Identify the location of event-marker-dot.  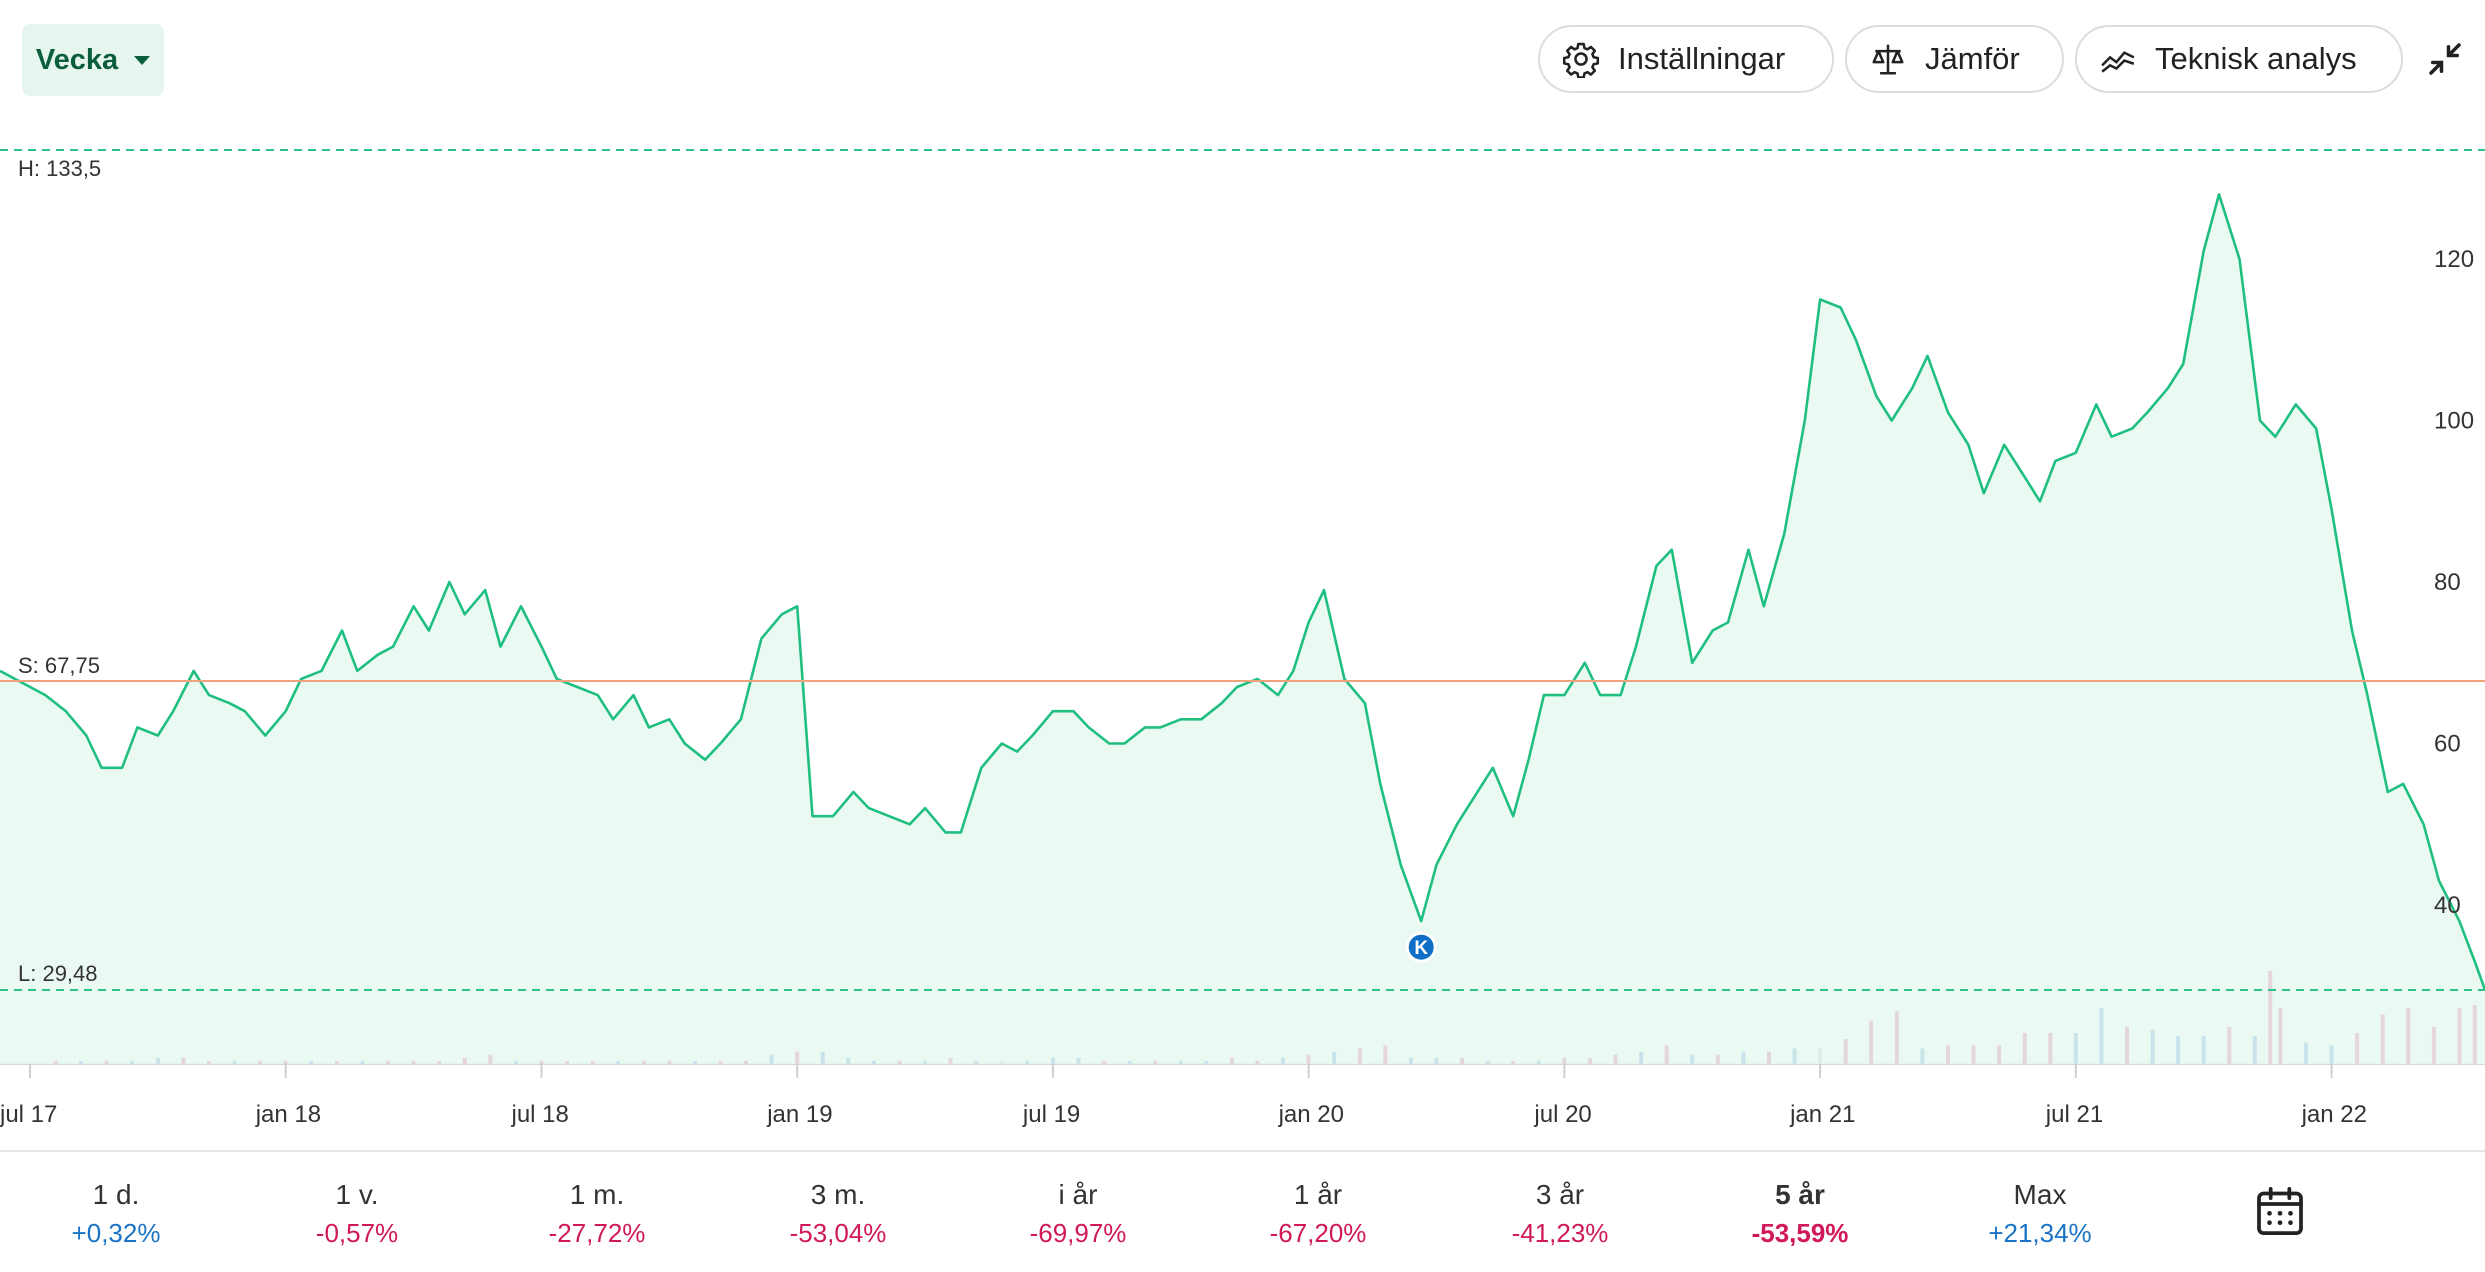
(1421, 947).